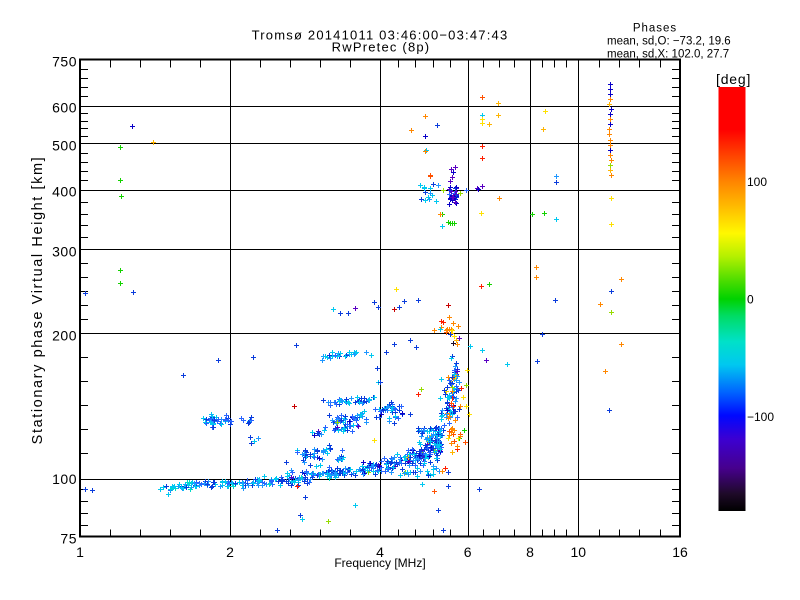  I want to click on svg-text: mean, sd,O: −73.2, 19.6, so click(669, 42).